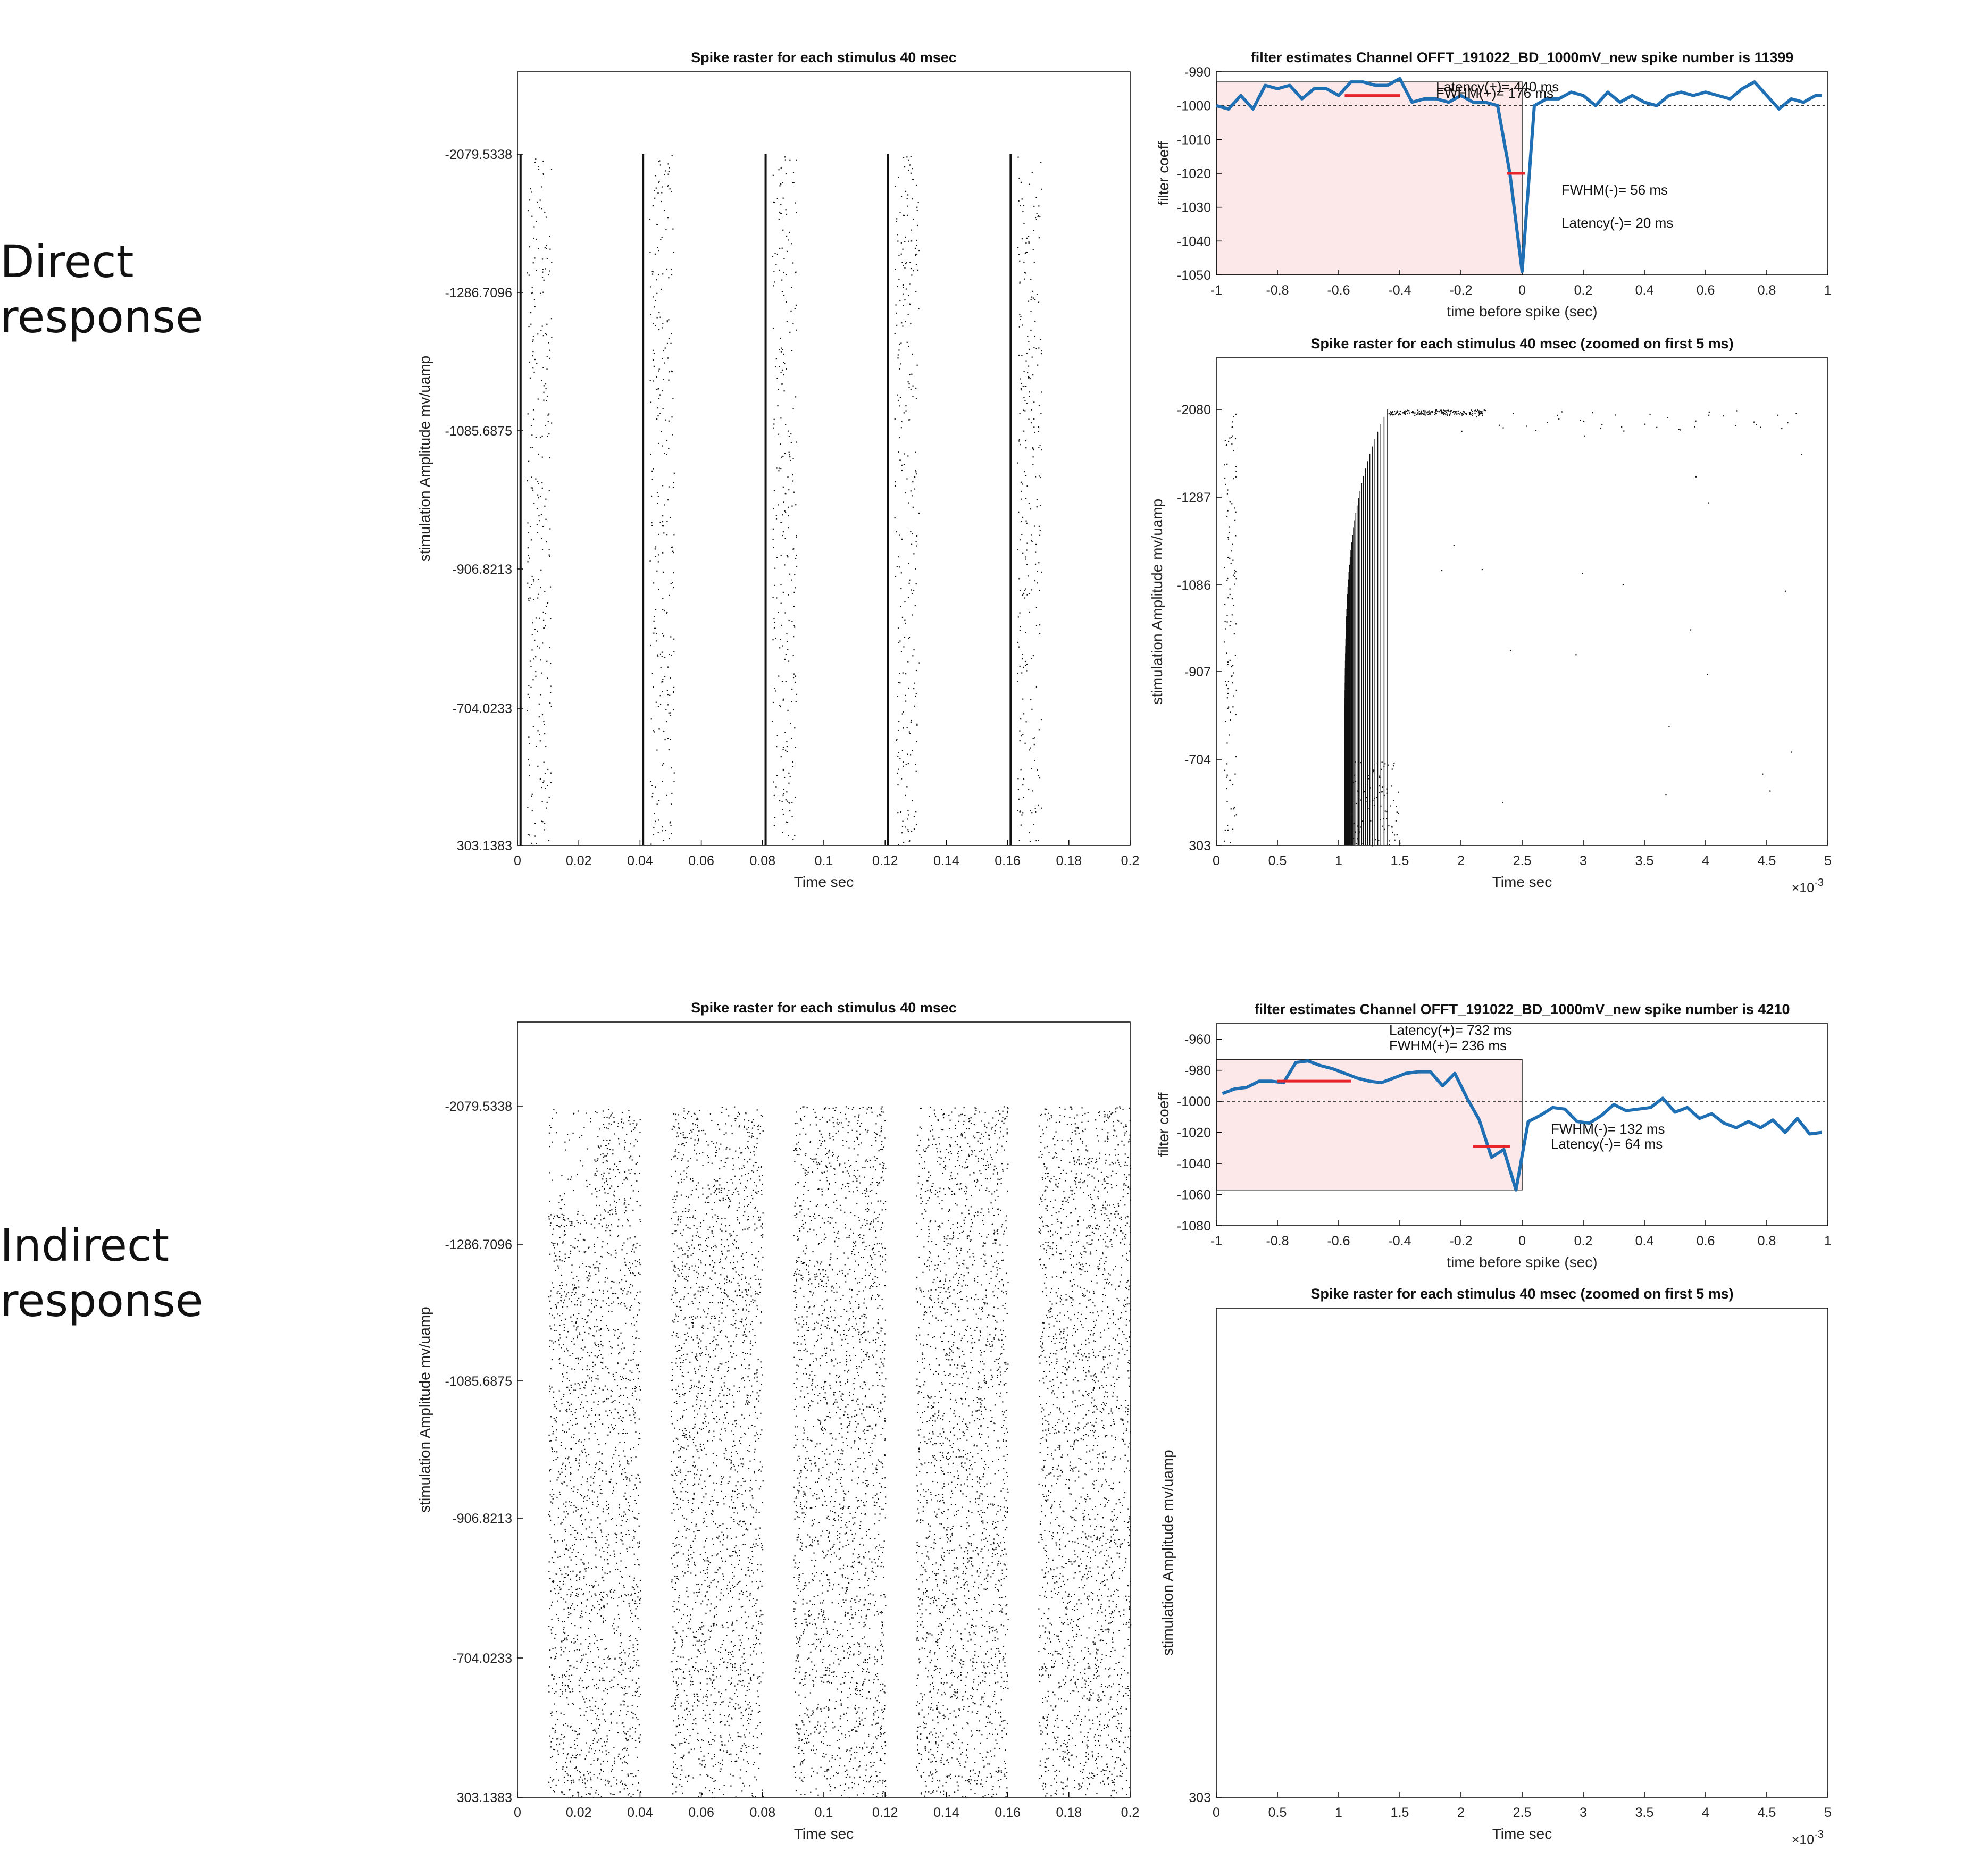  Describe the element at coordinates (784, 500) in the screenshot. I see `spike-points` at that location.